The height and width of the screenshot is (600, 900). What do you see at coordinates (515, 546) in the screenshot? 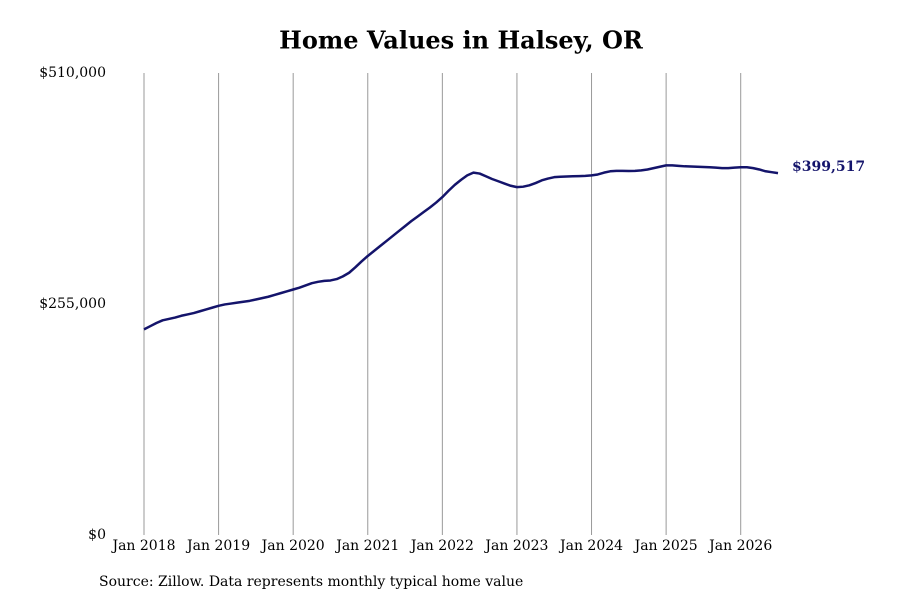
I see `x-tick-label: Jan 2023` at bounding box center [515, 546].